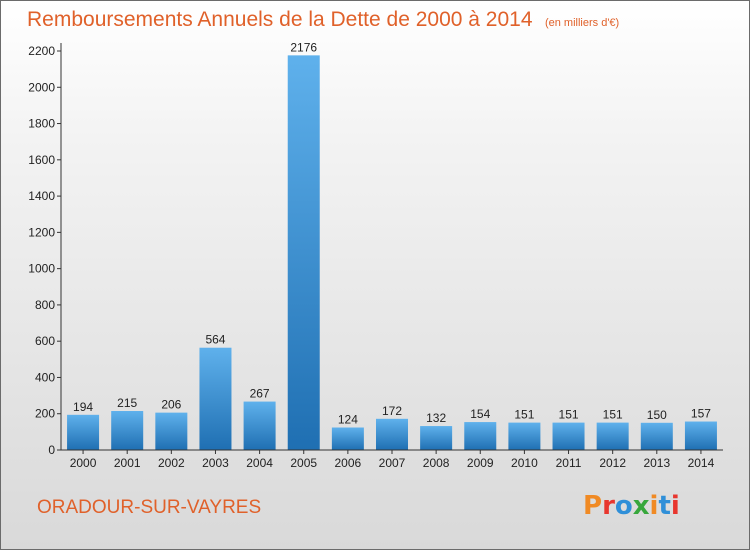 The image size is (750, 550). What do you see at coordinates (45, 414) in the screenshot?
I see `y-tick-label: 200` at bounding box center [45, 414].